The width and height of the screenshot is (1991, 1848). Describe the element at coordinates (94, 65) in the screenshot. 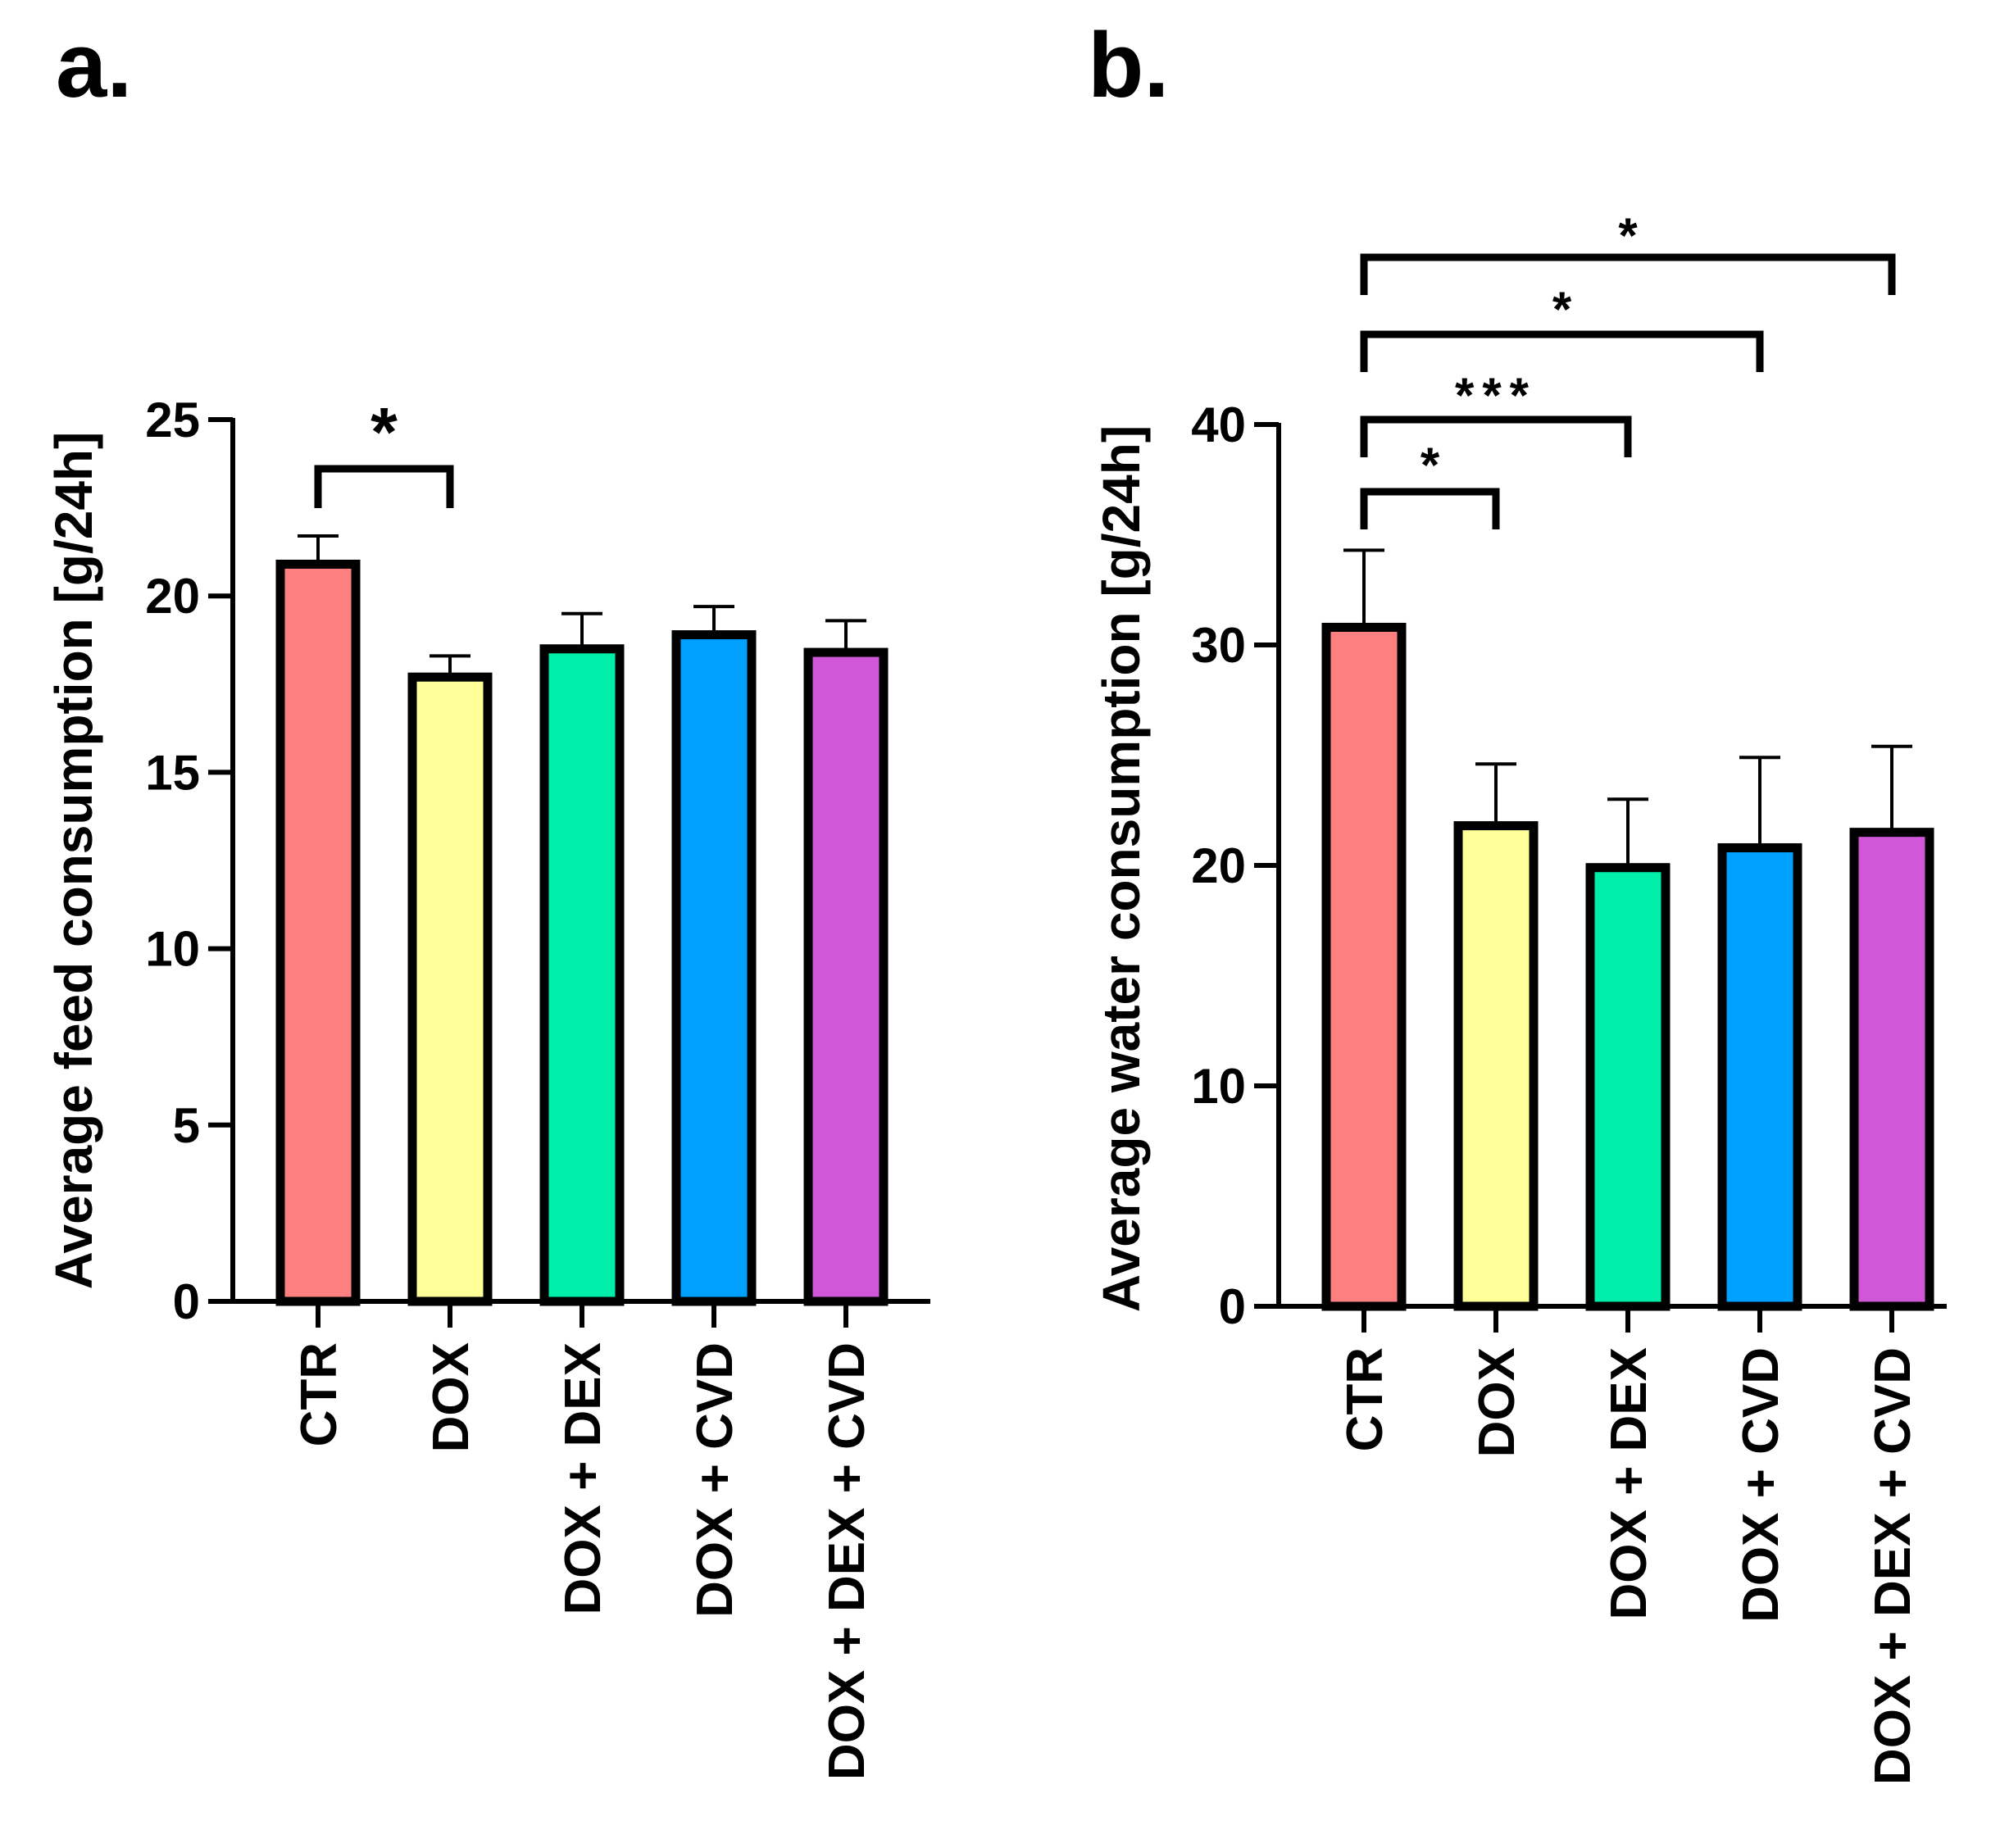

I see `panel-a-letter: a.` at that location.